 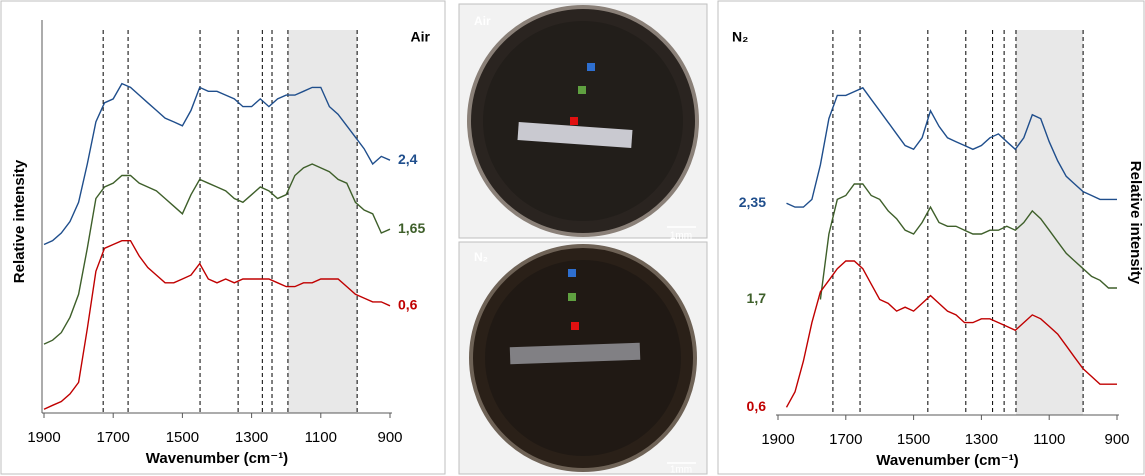 What do you see at coordinates (408, 159) in the screenshot?
I see `series-label: 2,4` at bounding box center [408, 159].